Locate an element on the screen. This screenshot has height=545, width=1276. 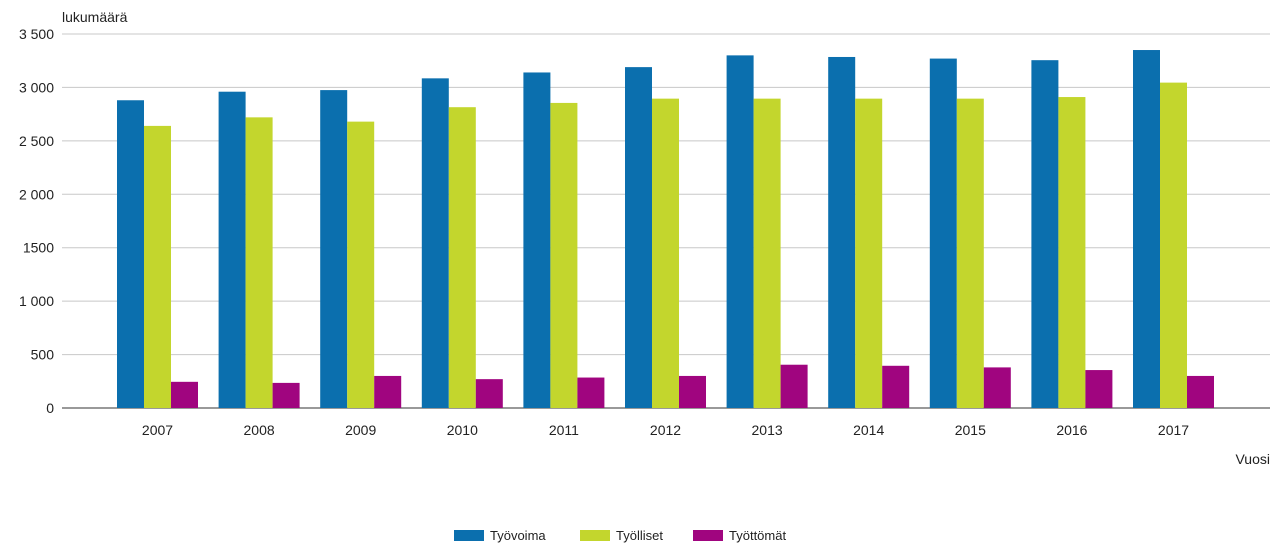
bar-työttömät-2016 is located at coordinates (1099, 389).